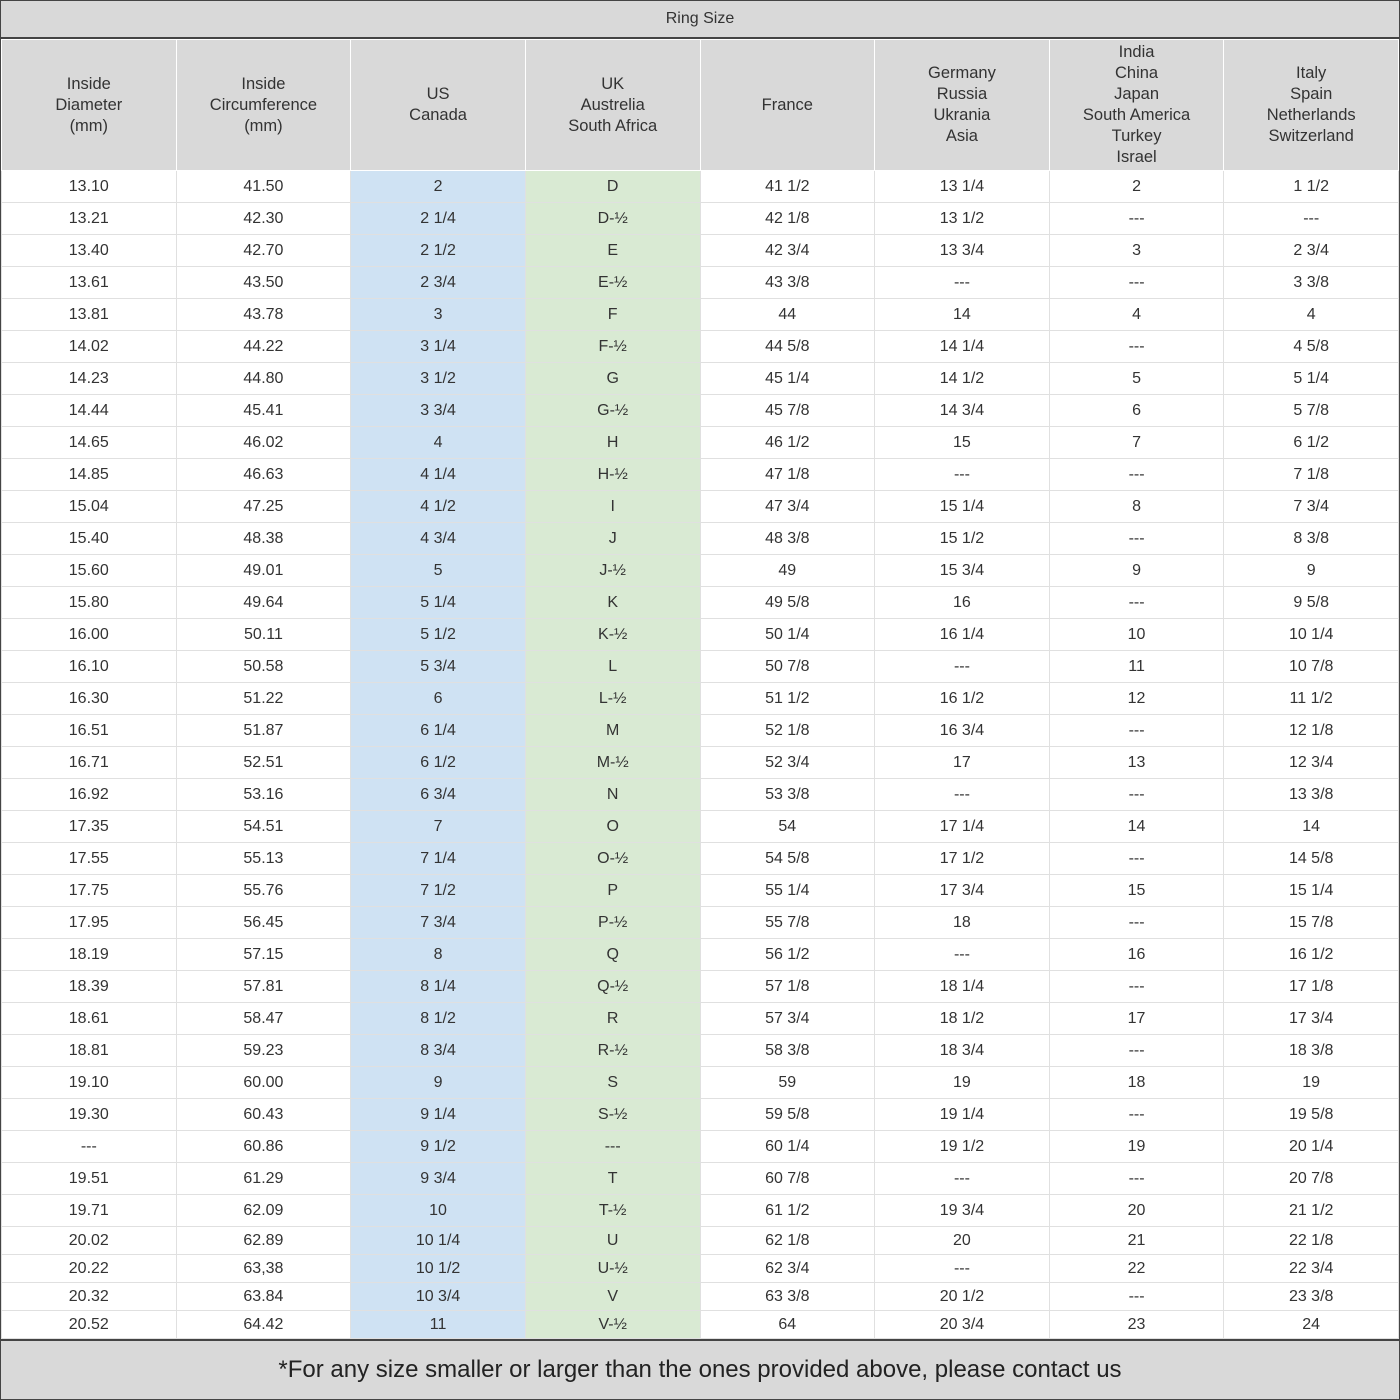  Describe the element at coordinates (438, 1178) in the screenshot. I see `table-cell: 9 3/4` at that location.